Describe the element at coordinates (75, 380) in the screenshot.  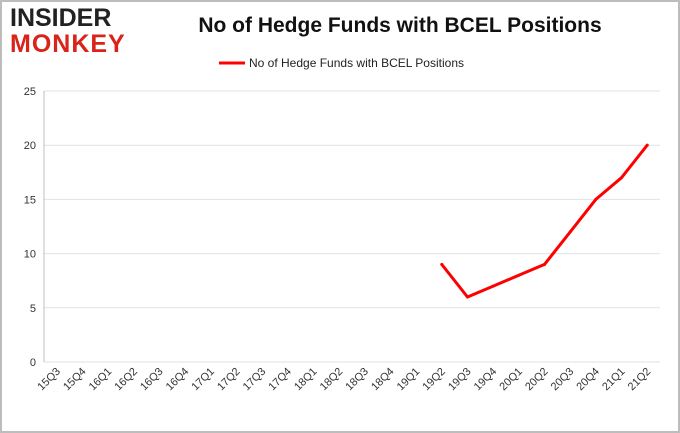
I see `x-tick-label: 15Q4` at that location.